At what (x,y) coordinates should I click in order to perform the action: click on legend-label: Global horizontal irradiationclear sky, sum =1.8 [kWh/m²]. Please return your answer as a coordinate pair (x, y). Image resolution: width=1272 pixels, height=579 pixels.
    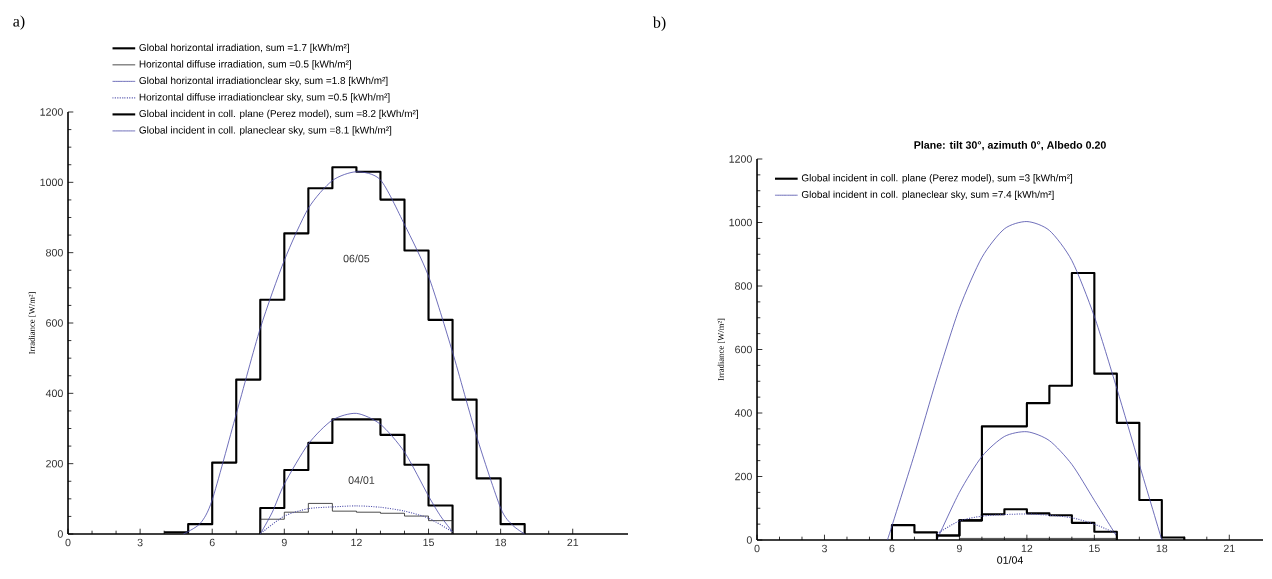
    Looking at the image, I should click on (263, 81).